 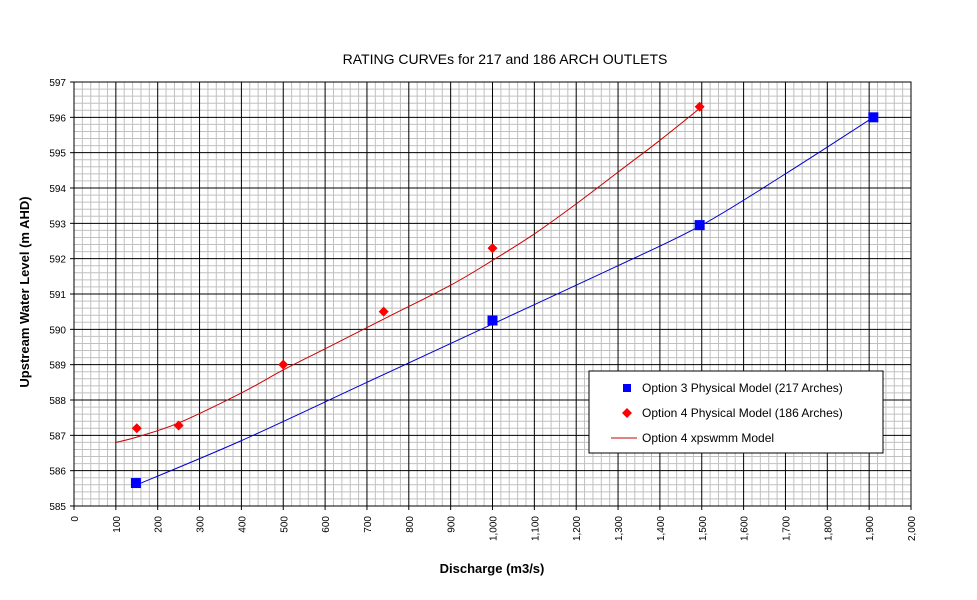 I want to click on y-tick-label: 593, so click(x=57, y=224).